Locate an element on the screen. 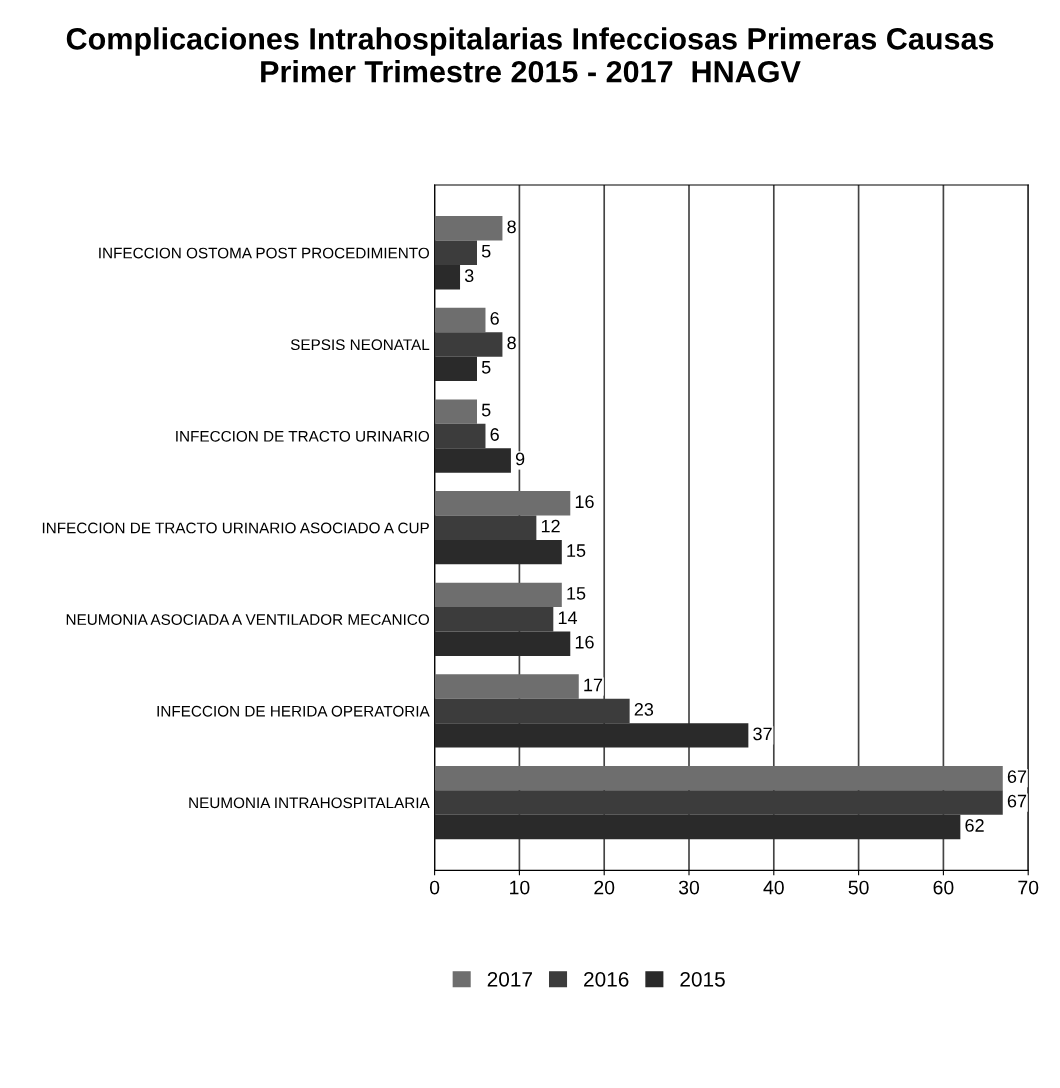 The width and height of the screenshot is (1060, 1088). data-label: 12 is located at coordinates (550, 526).